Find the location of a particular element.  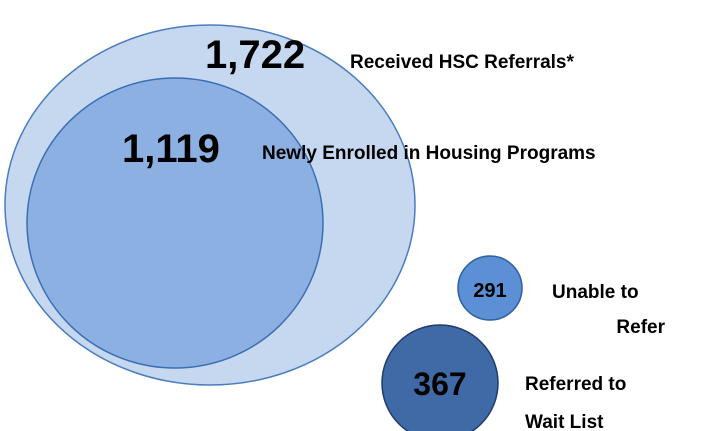

node-label: Wait List is located at coordinates (564, 421).